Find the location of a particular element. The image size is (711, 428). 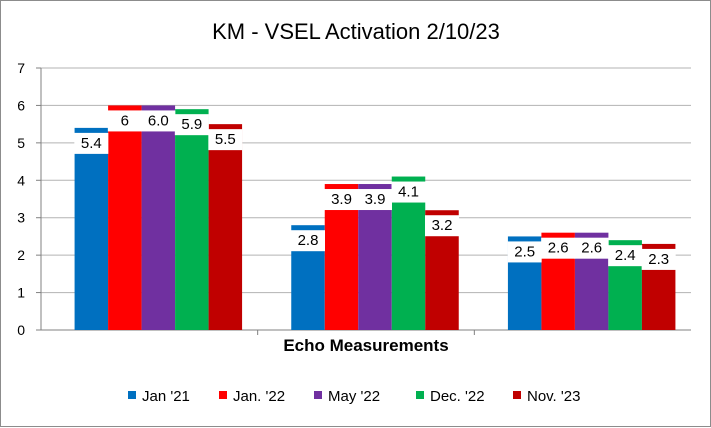

y-tick-label: 6 is located at coordinates (21, 105).